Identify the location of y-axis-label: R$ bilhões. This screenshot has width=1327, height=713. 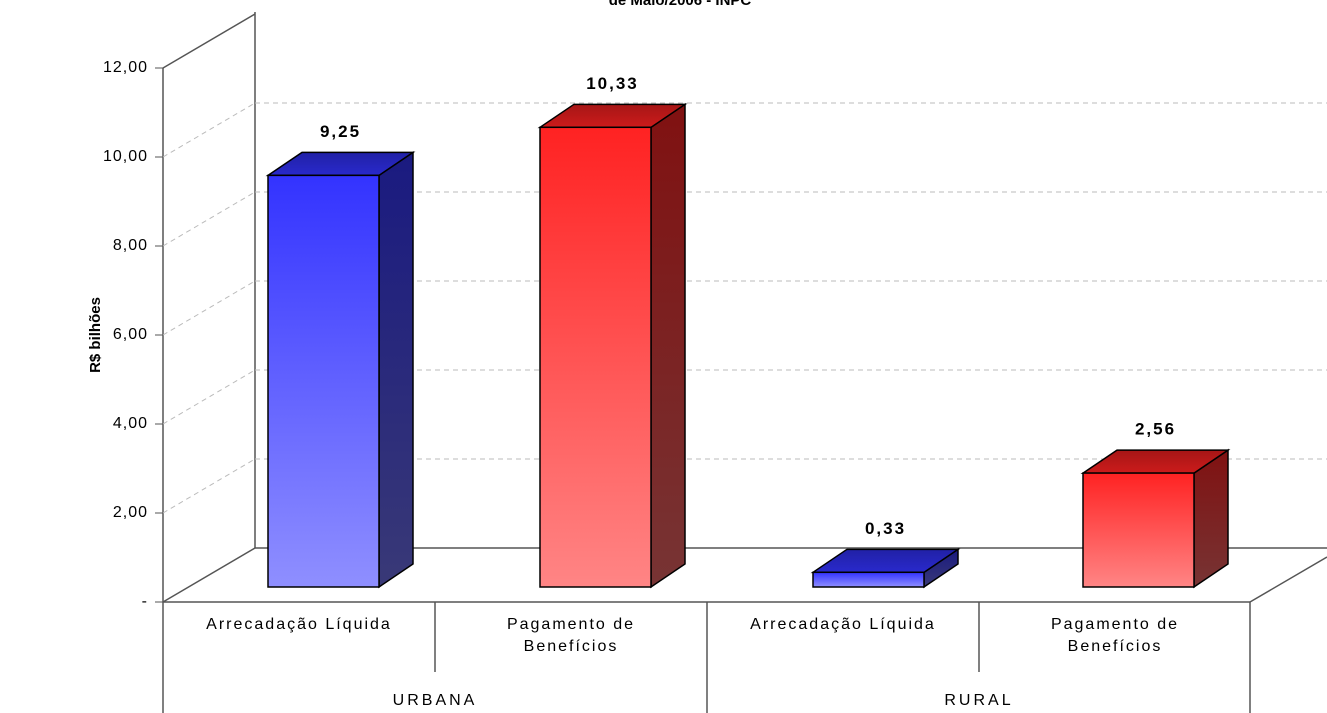
(95, 335).